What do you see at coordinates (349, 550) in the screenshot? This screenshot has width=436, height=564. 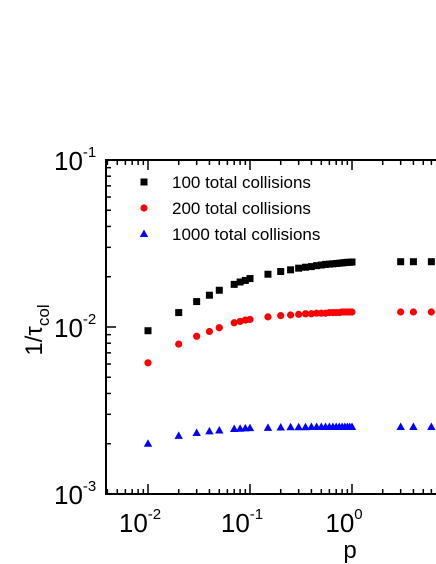 I see `x-axis-label: p` at bounding box center [349, 550].